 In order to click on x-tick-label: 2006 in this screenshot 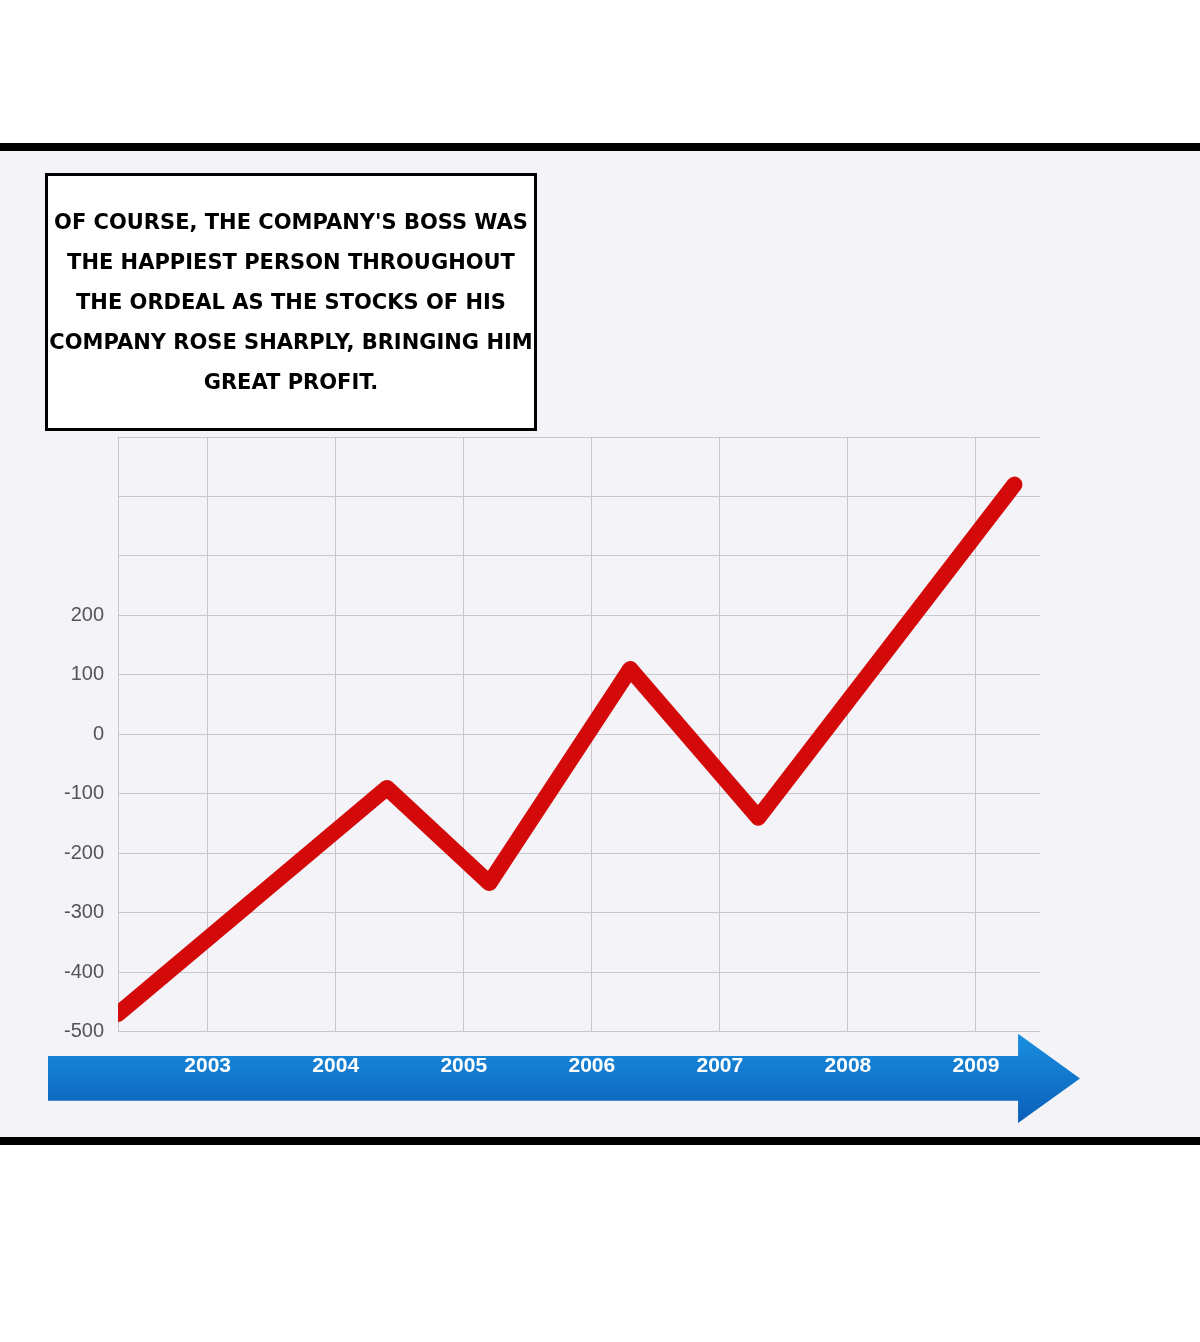, I will do `click(592, 1065)`.